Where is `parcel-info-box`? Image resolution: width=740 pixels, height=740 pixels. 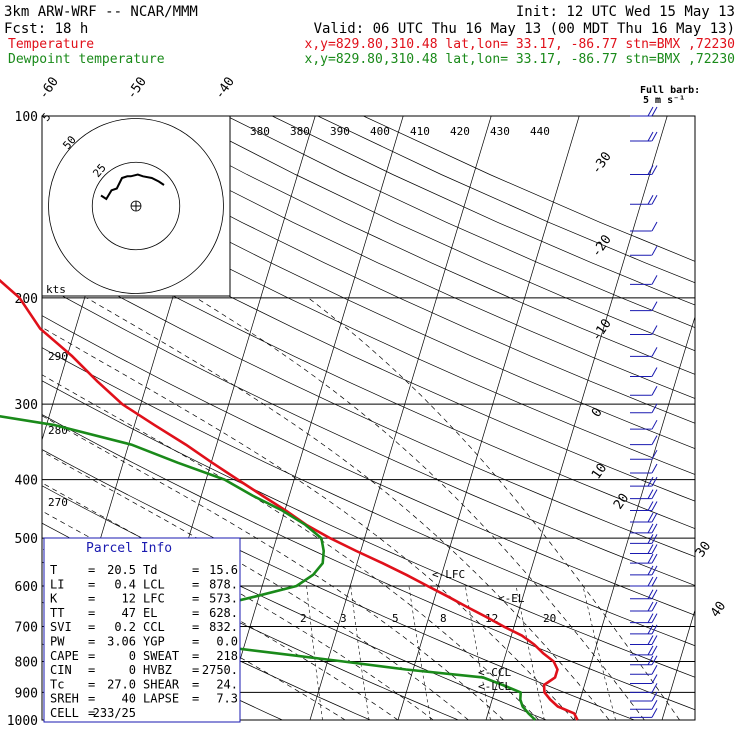
parcel-info-box is located at coordinates (142, 630).